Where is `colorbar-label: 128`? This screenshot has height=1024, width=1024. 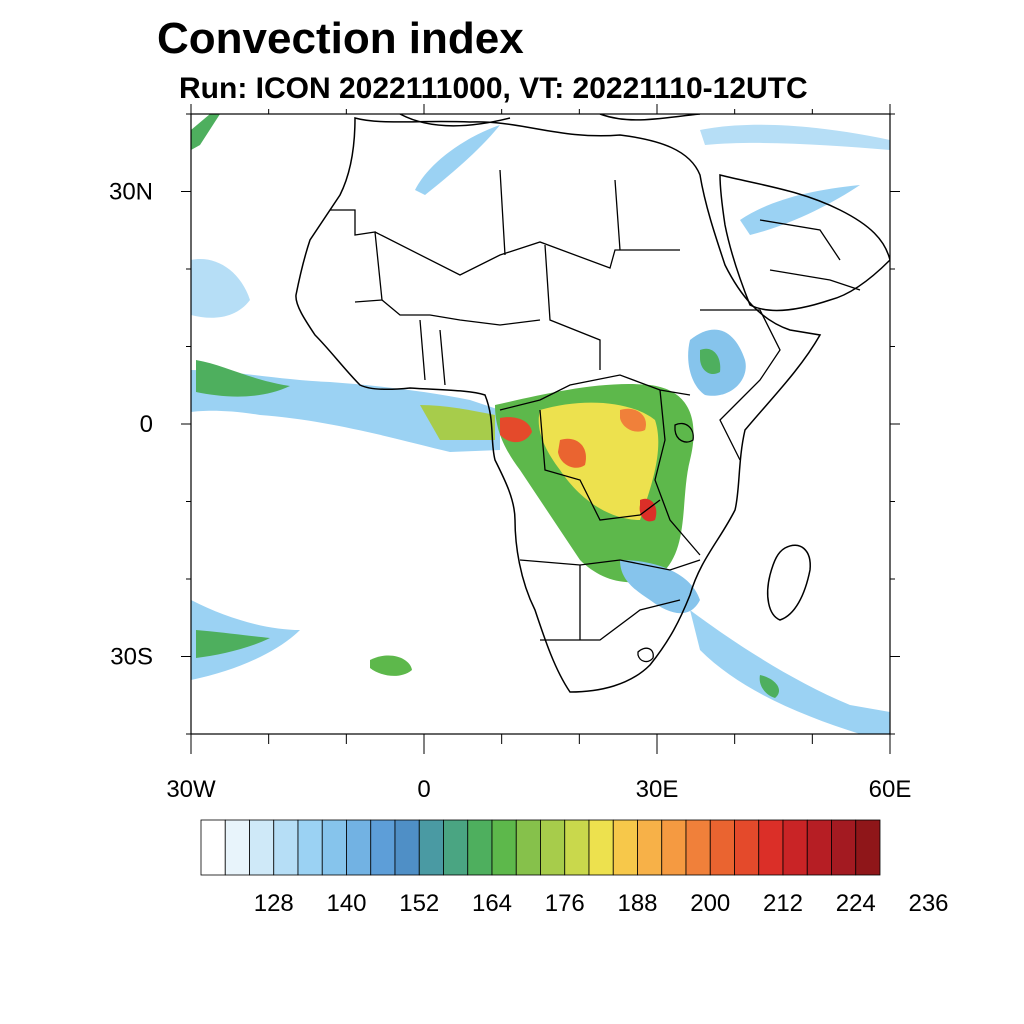
colorbar-label: 128 is located at coordinates (274, 903).